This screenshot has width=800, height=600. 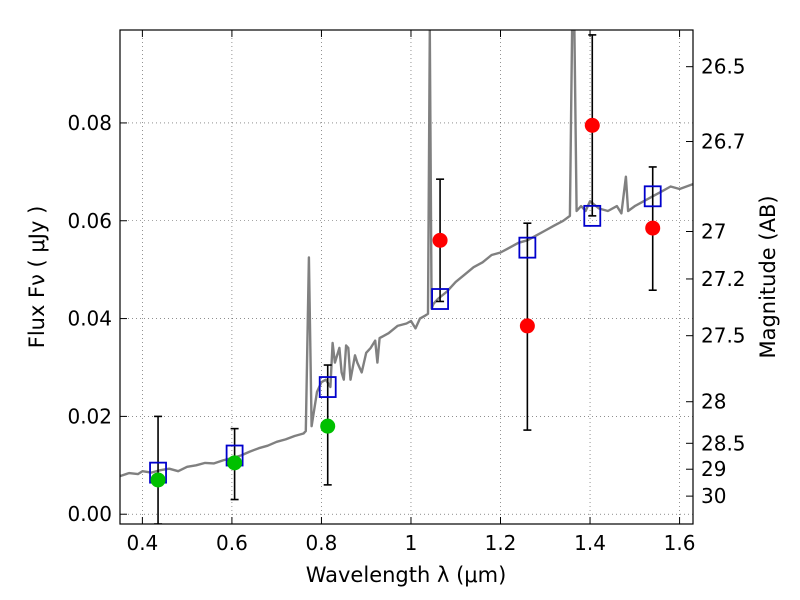 What do you see at coordinates (713, 496) in the screenshot?
I see `right-tick-label: 30` at bounding box center [713, 496].